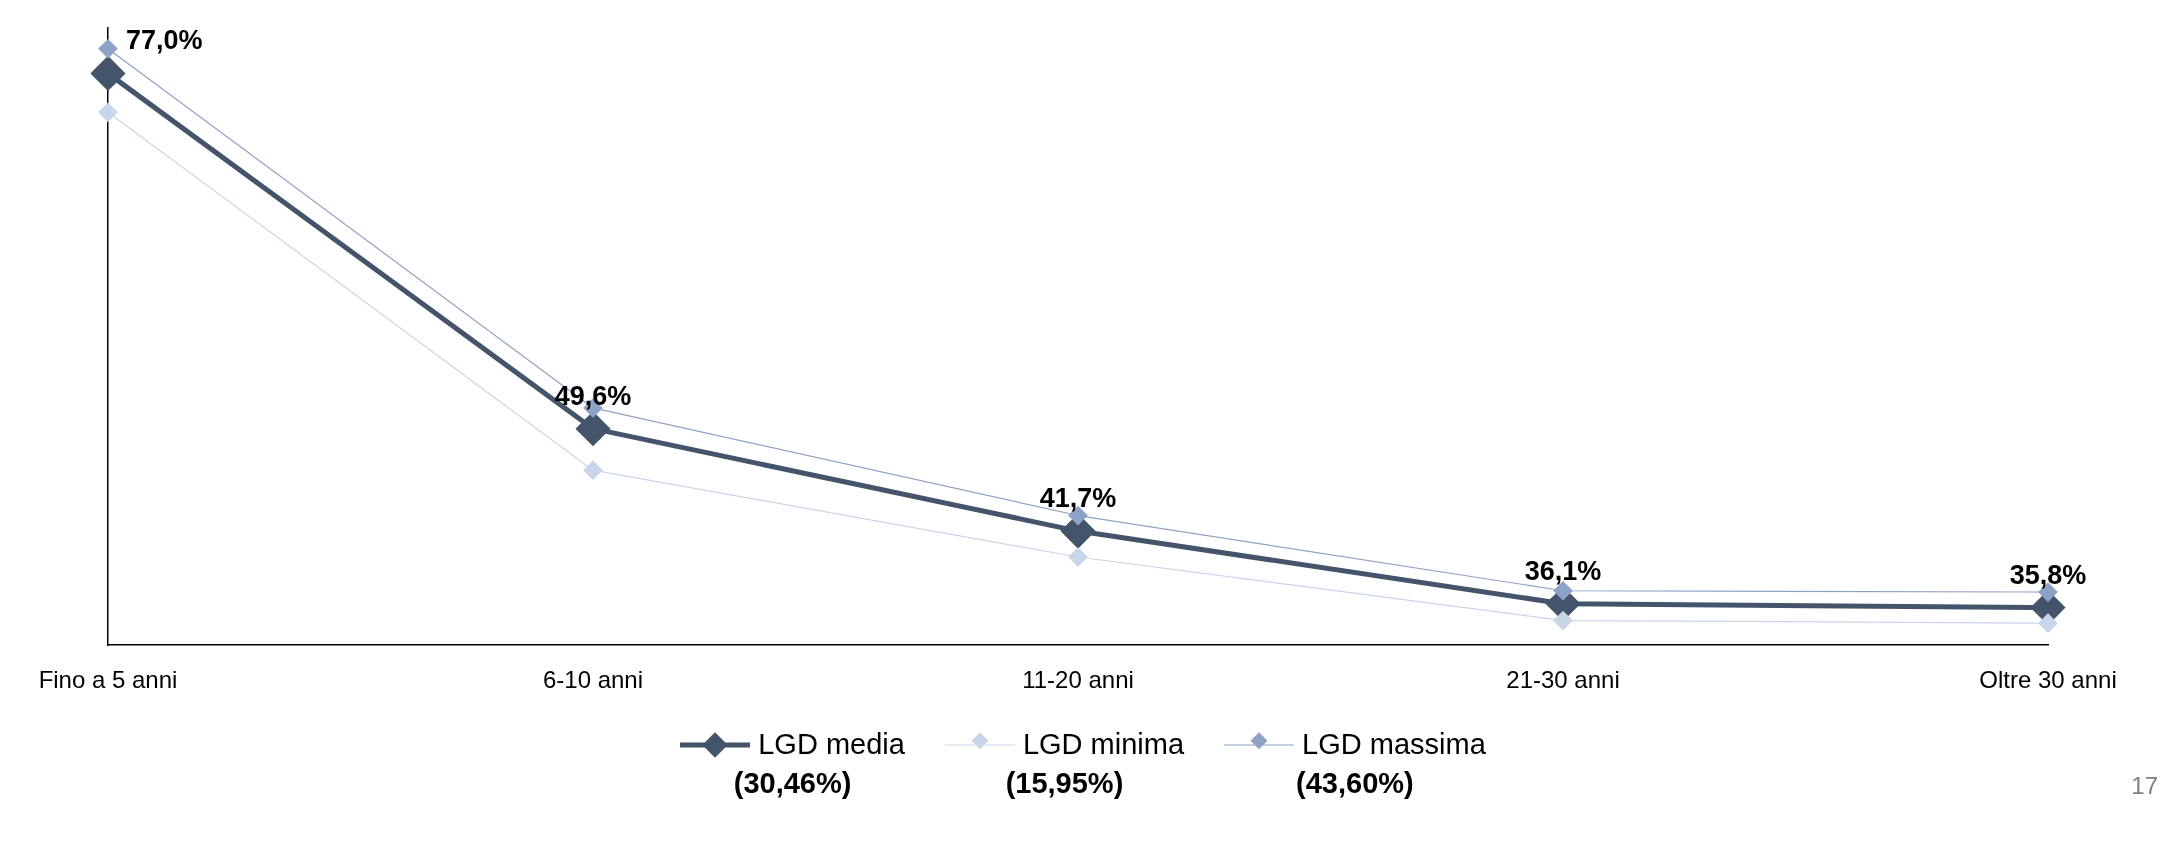  What do you see at coordinates (1078, 680) in the screenshot?
I see `x-tick-label: 11-20 anni` at bounding box center [1078, 680].